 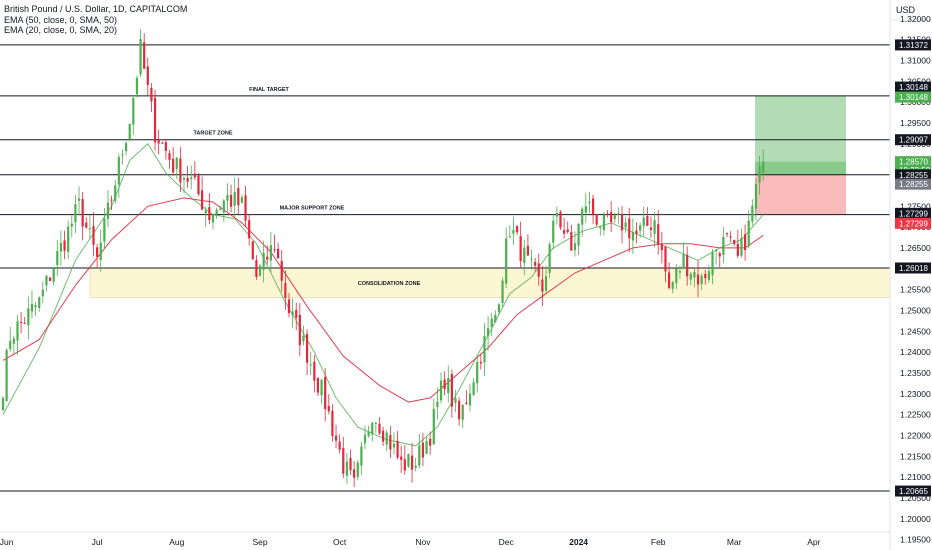 I want to click on price-tick-label: 1.22000, so click(x=915, y=435).